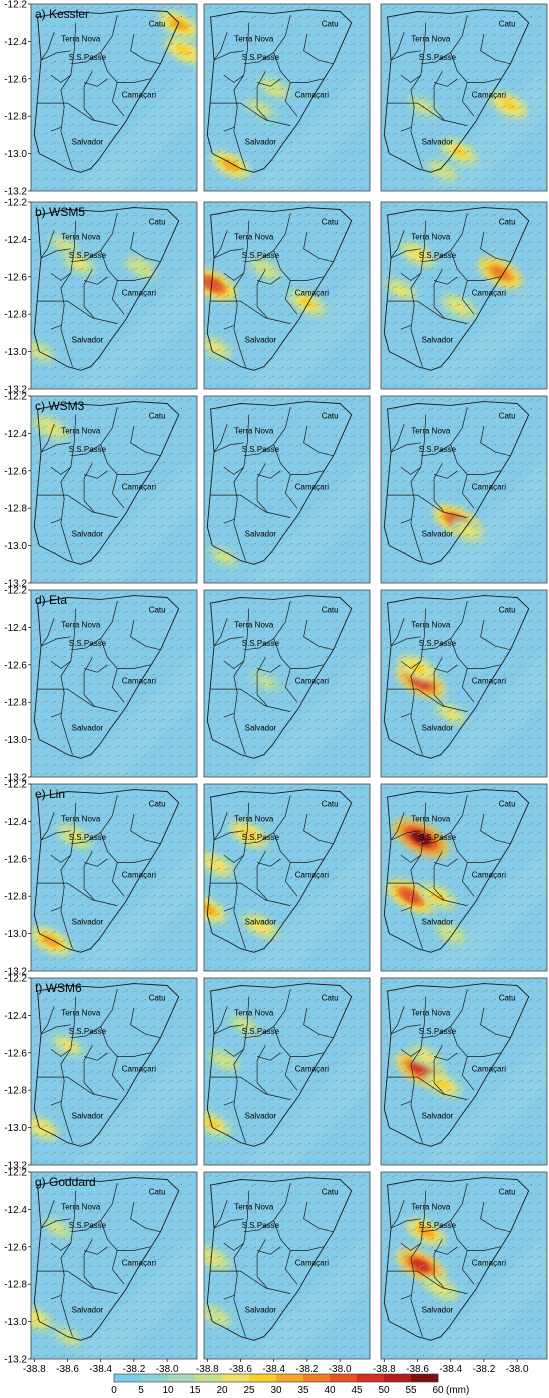 Image resolution: width=549 pixels, height=1398 pixels. I want to click on colorbar-tick-label: 35, so click(303, 1390).